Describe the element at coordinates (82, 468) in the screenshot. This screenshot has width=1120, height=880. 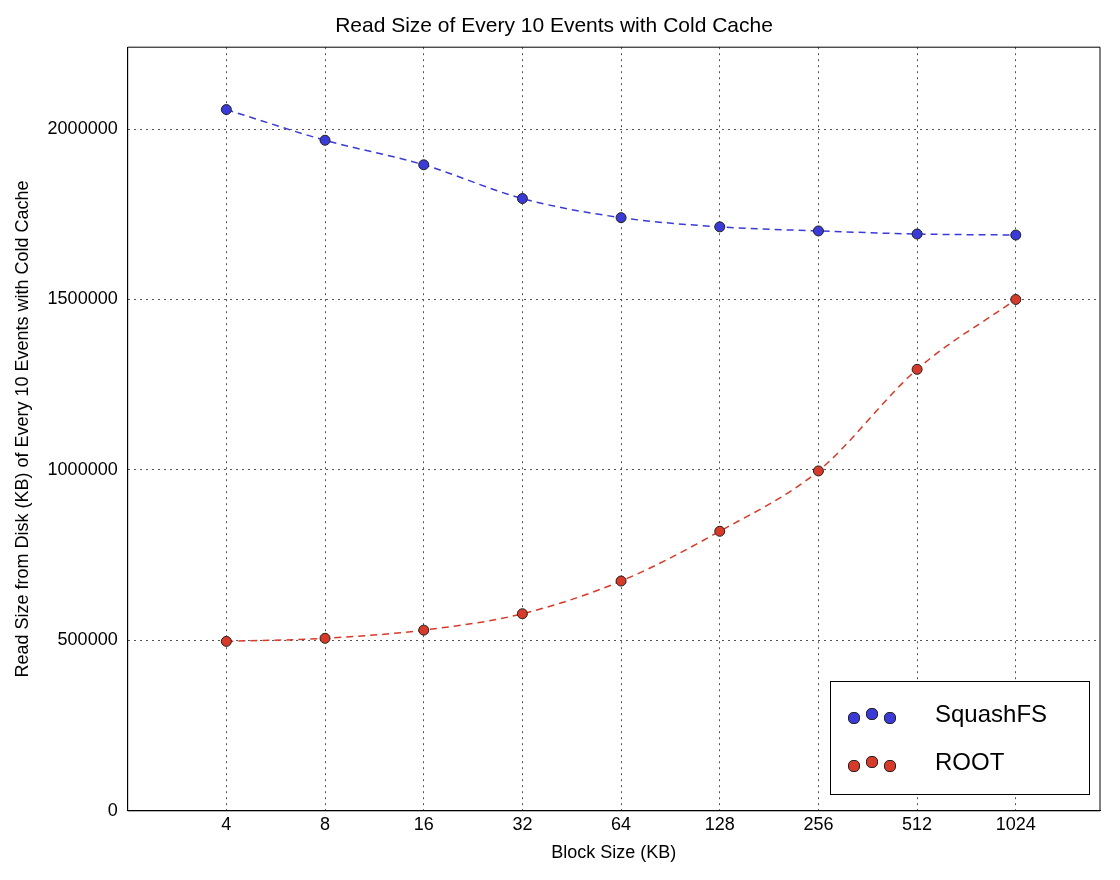
I see `y-tick-label: 1000000` at that location.